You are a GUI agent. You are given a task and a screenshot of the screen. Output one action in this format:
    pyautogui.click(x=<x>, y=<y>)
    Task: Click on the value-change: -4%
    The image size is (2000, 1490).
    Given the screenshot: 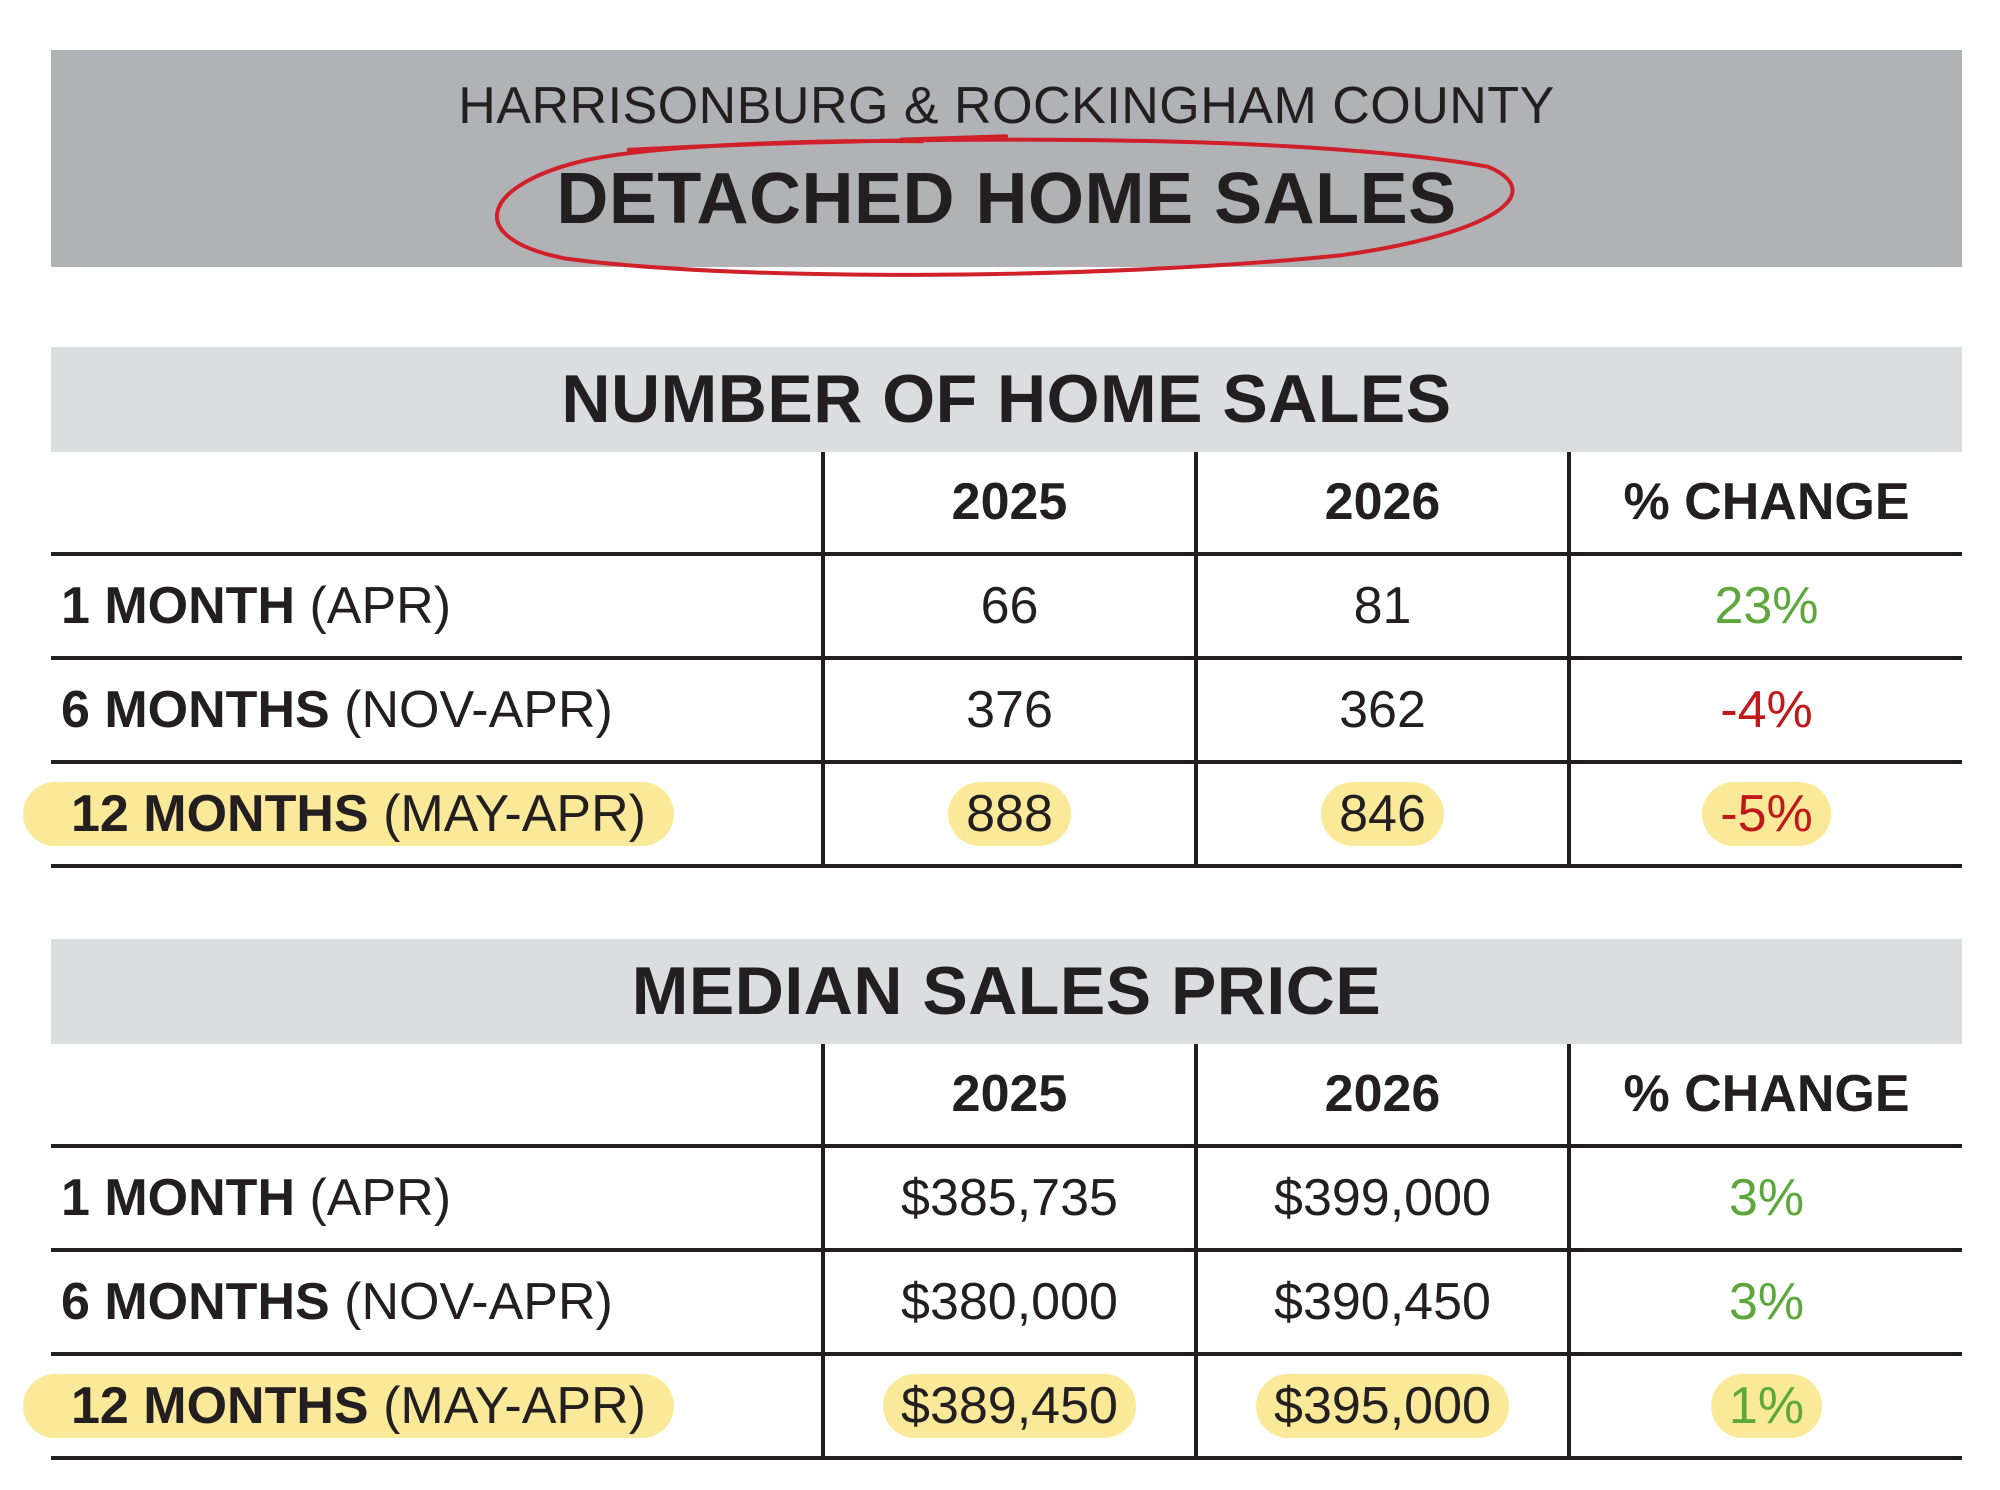 What is the action you would take?
    pyautogui.click(x=1764, y=711)
    